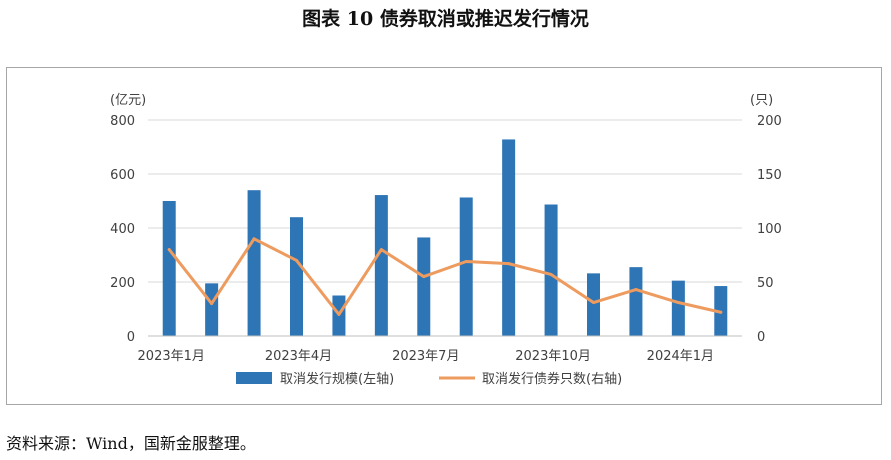  Describe the element at coordinates (122, 175) in the screenshot. I see `y-left-tick-label: 600` at that location.